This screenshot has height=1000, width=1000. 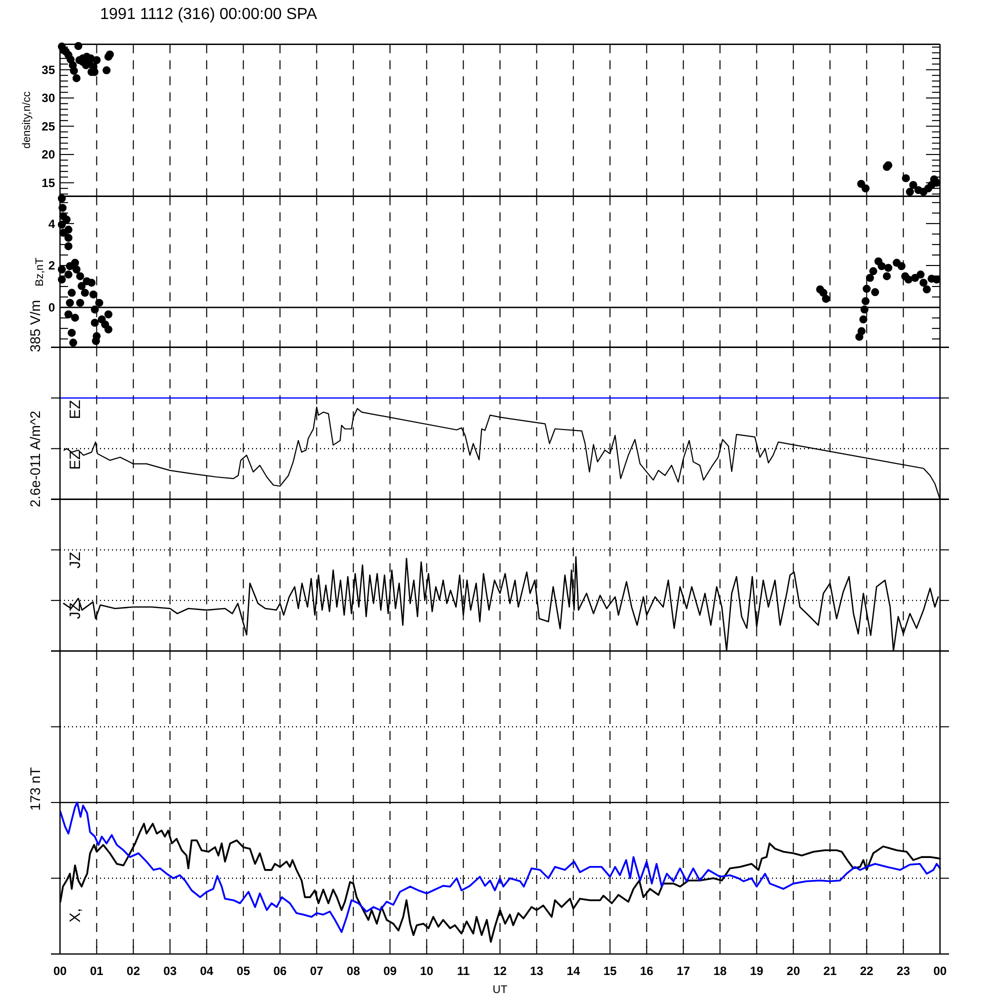 I want to click on x-tick-label: 06, so click(x=280, y=971).